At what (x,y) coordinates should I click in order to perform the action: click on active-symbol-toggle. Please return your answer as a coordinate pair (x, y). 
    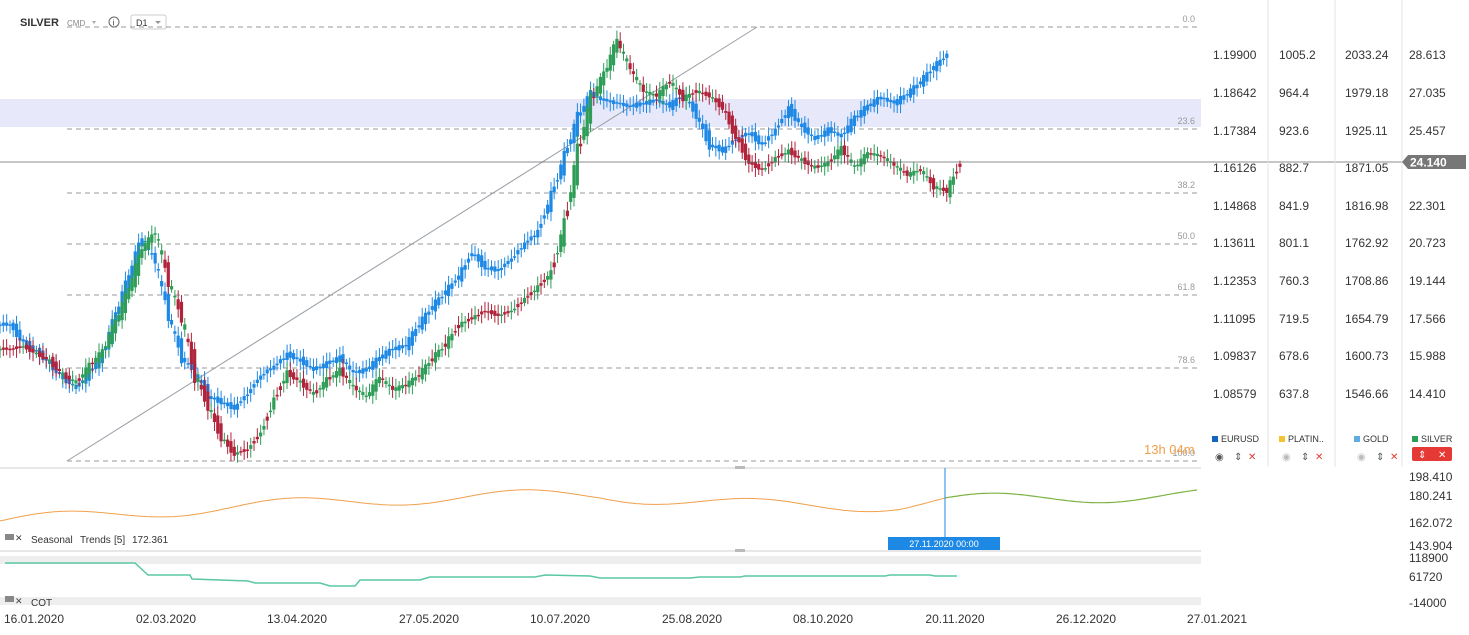
    Looking at the image, I should click on (1432, 454).